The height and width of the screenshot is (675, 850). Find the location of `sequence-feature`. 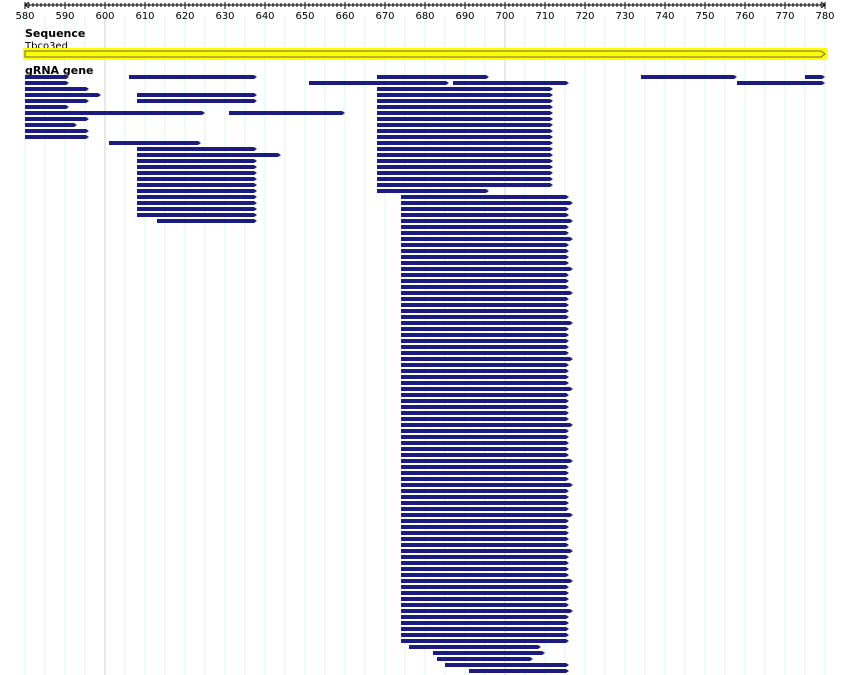

sequence-feature is located at coordinates (425, 54).